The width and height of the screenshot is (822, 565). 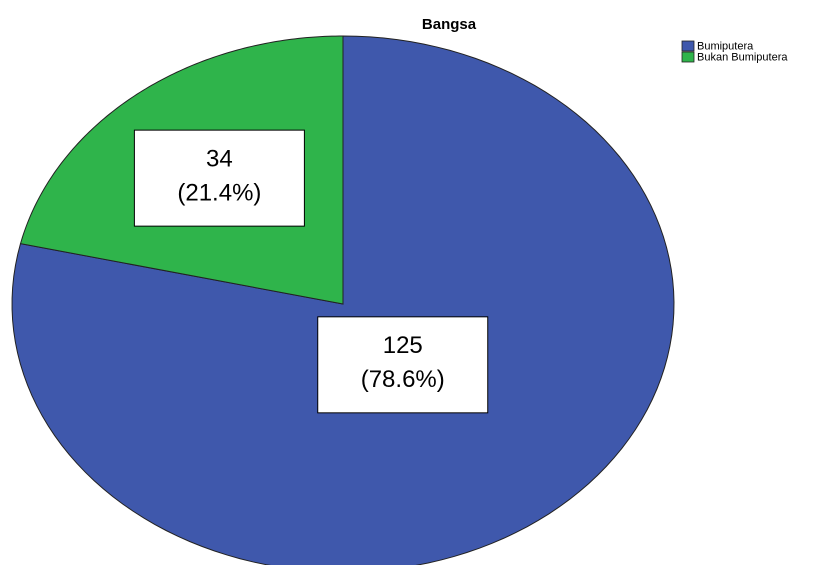 I want to click on legend-label: Bumiputera, so click(x=725, y=46).